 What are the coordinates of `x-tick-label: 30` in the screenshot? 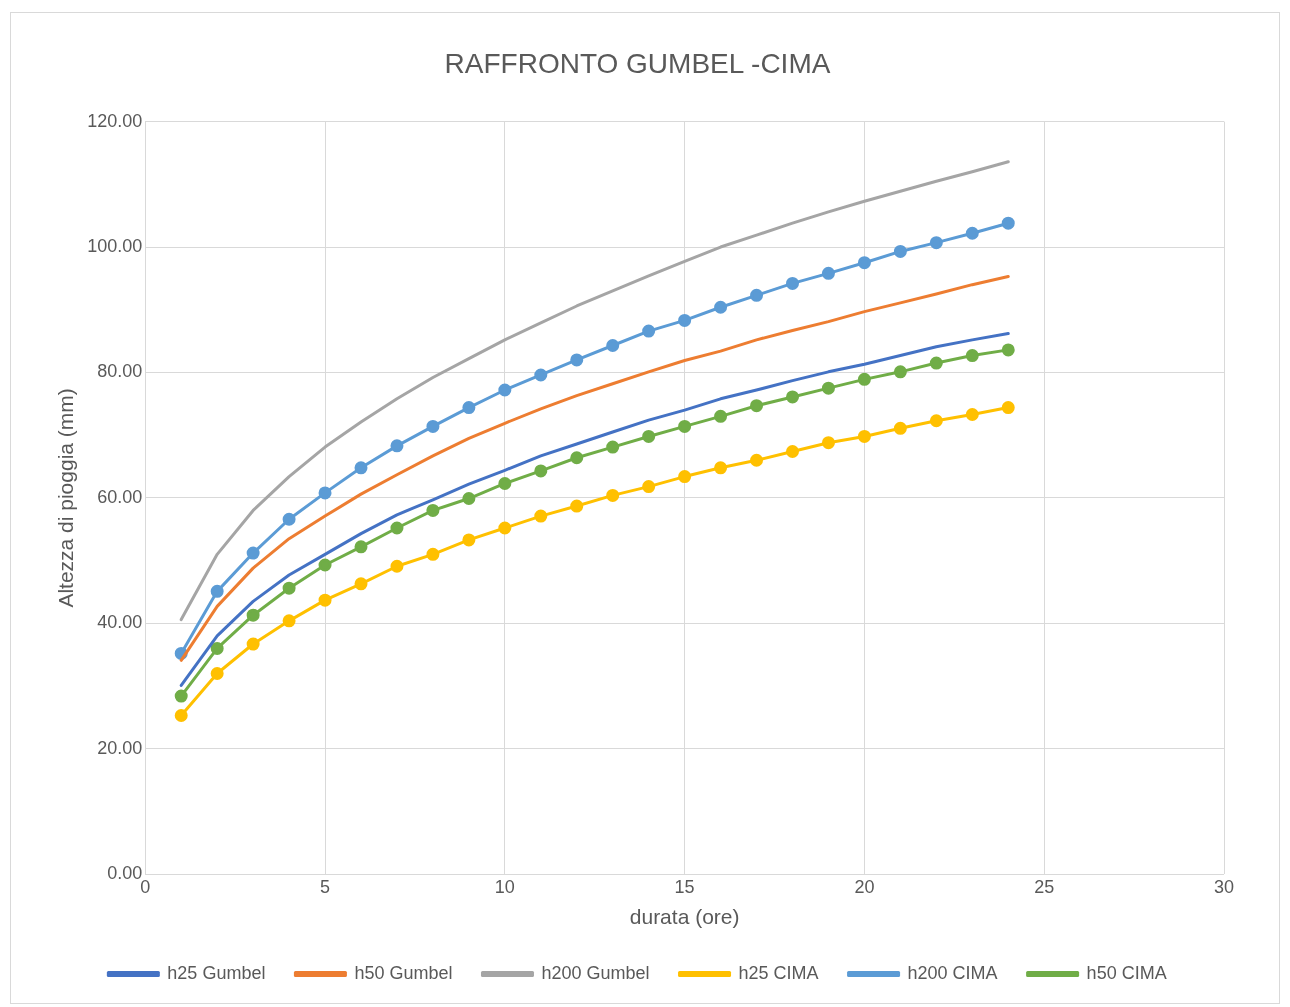 It's located at (1224, 886).